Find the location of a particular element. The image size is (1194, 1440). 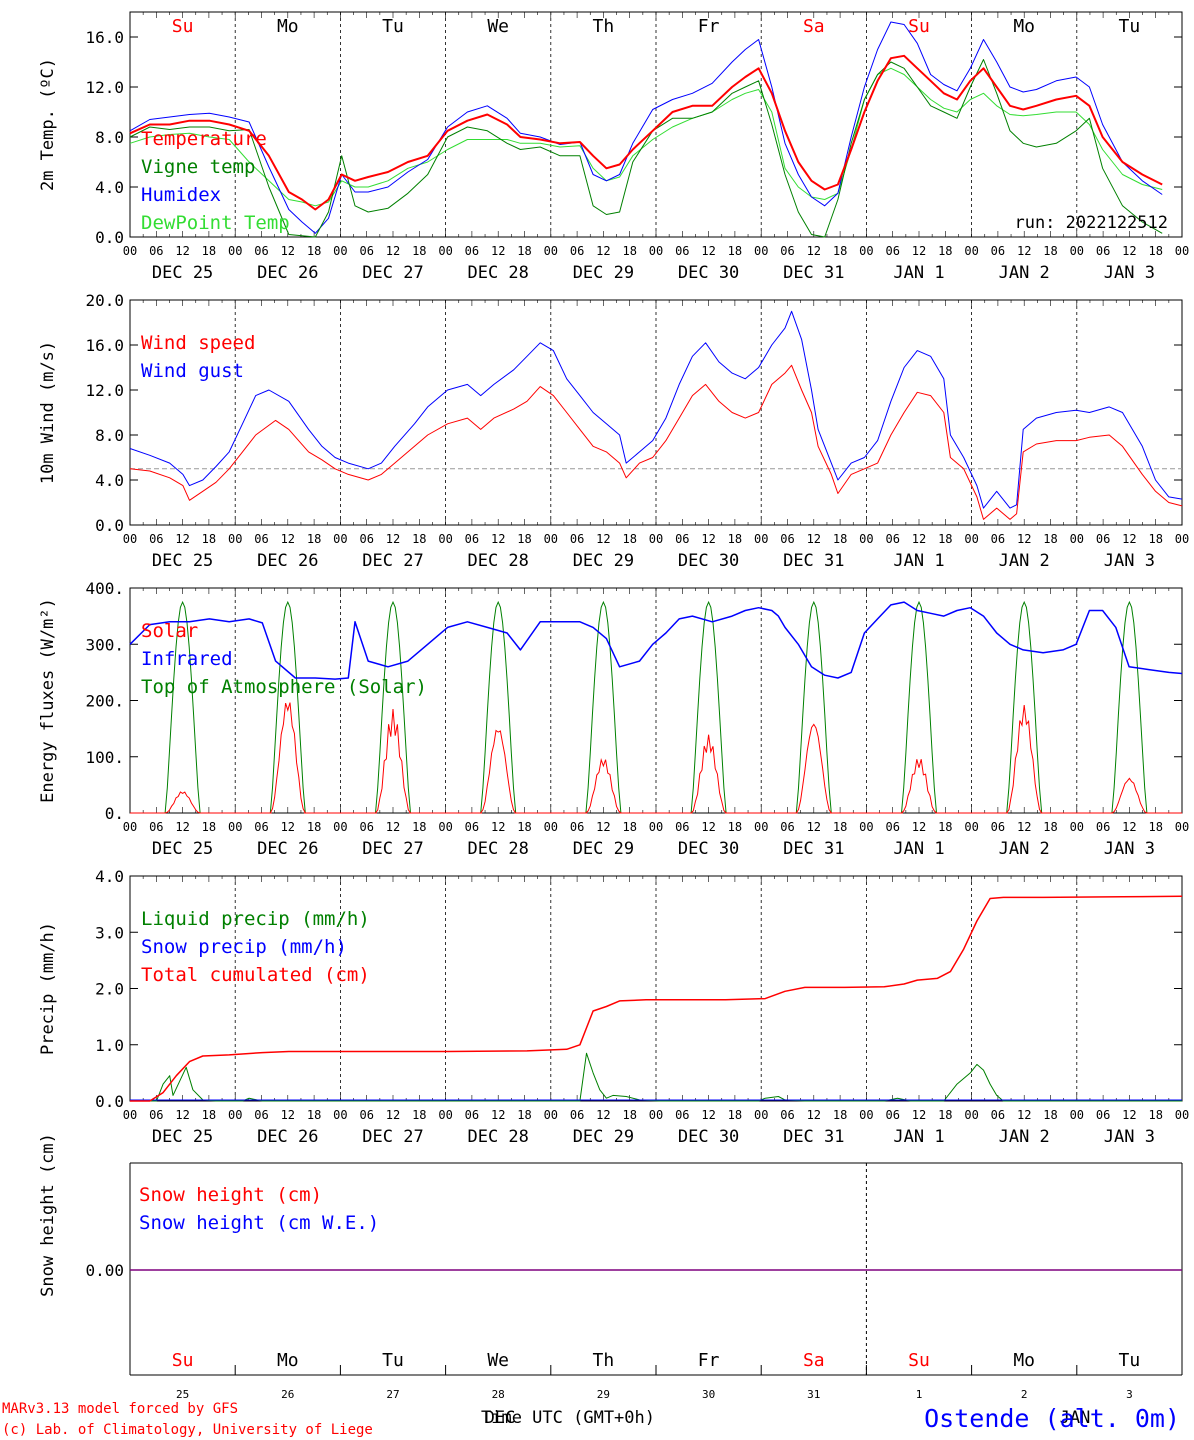

weekday-label: Tu is located at coordinates (393, 26).